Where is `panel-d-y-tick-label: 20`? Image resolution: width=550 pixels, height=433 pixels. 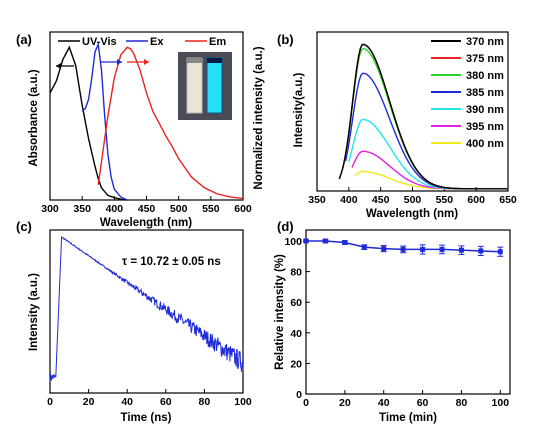 panel-d-y-tick-label: 20 is located at coordinates (296, 364).